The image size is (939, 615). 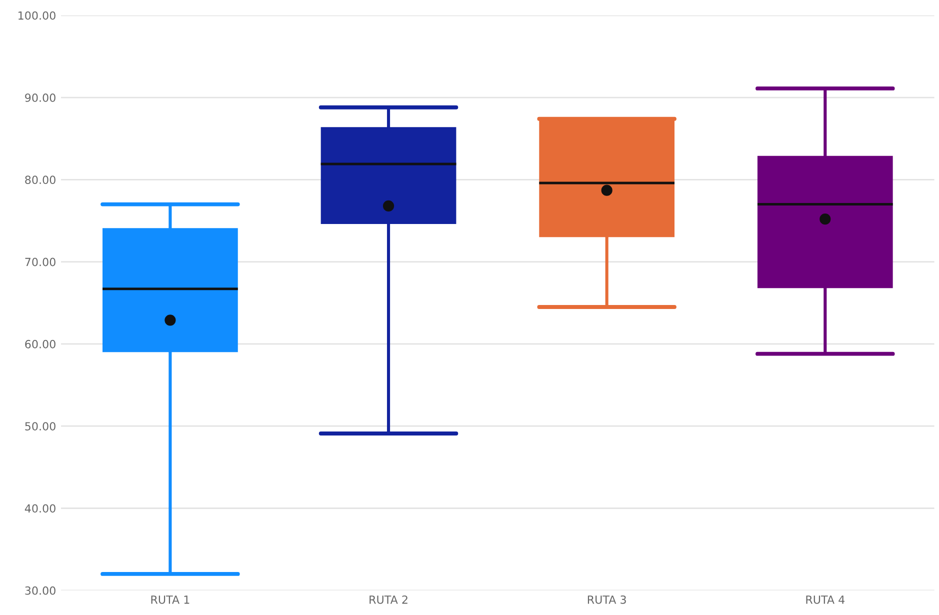 What do you see at coordinates (40, 590) in the screenshot?
I see `y-tick-label: 30.00` at bounding box center [40, 590].